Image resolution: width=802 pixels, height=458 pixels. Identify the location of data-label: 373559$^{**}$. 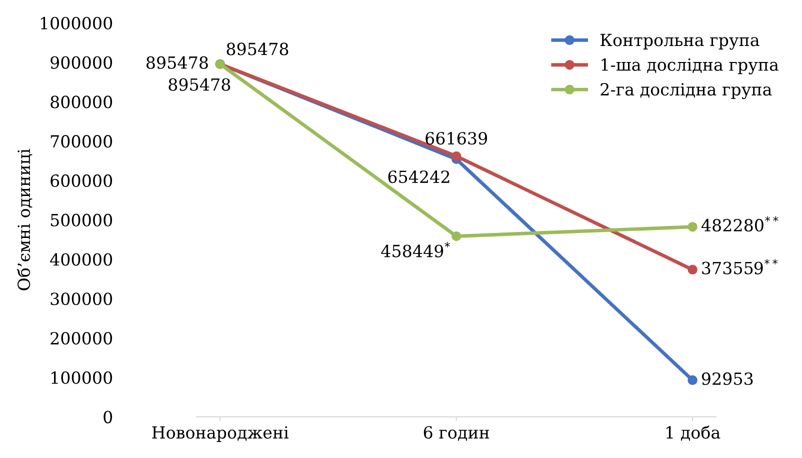
(740, 266).